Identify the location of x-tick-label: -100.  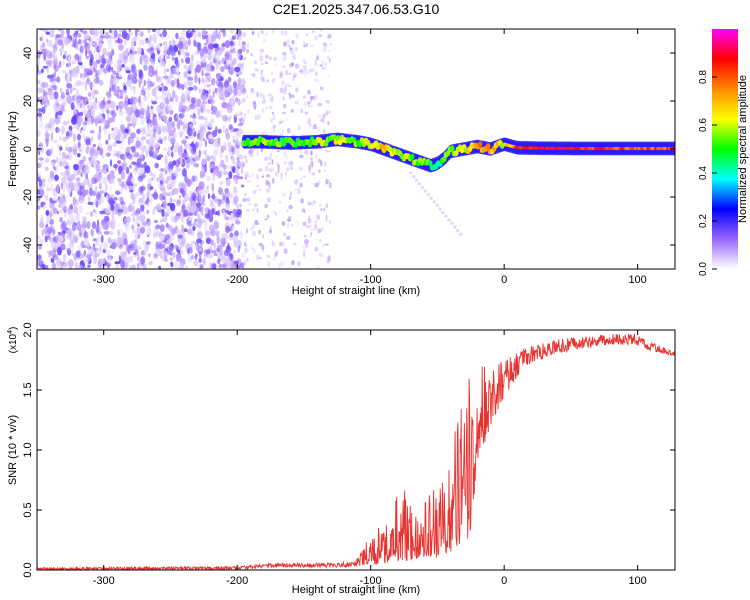
(371, 581).